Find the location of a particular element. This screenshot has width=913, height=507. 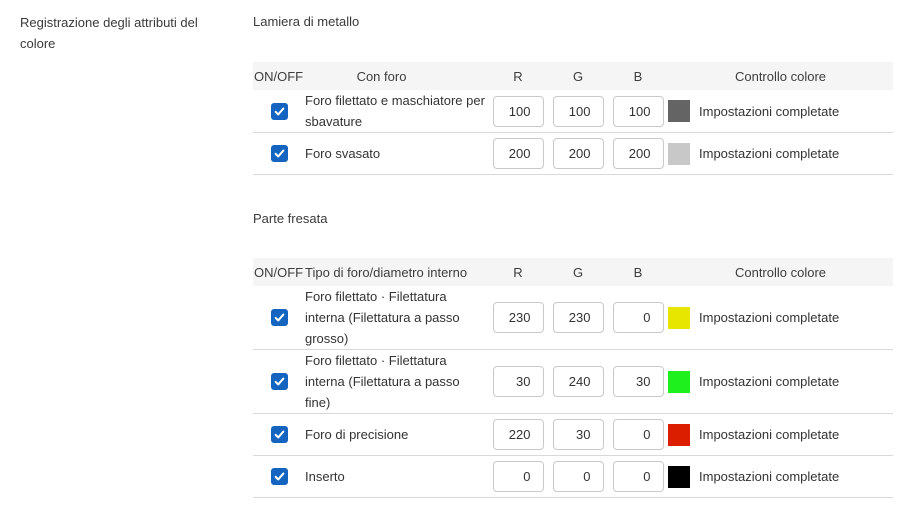

row-label: Inserto is located at coordinates (325, 476).